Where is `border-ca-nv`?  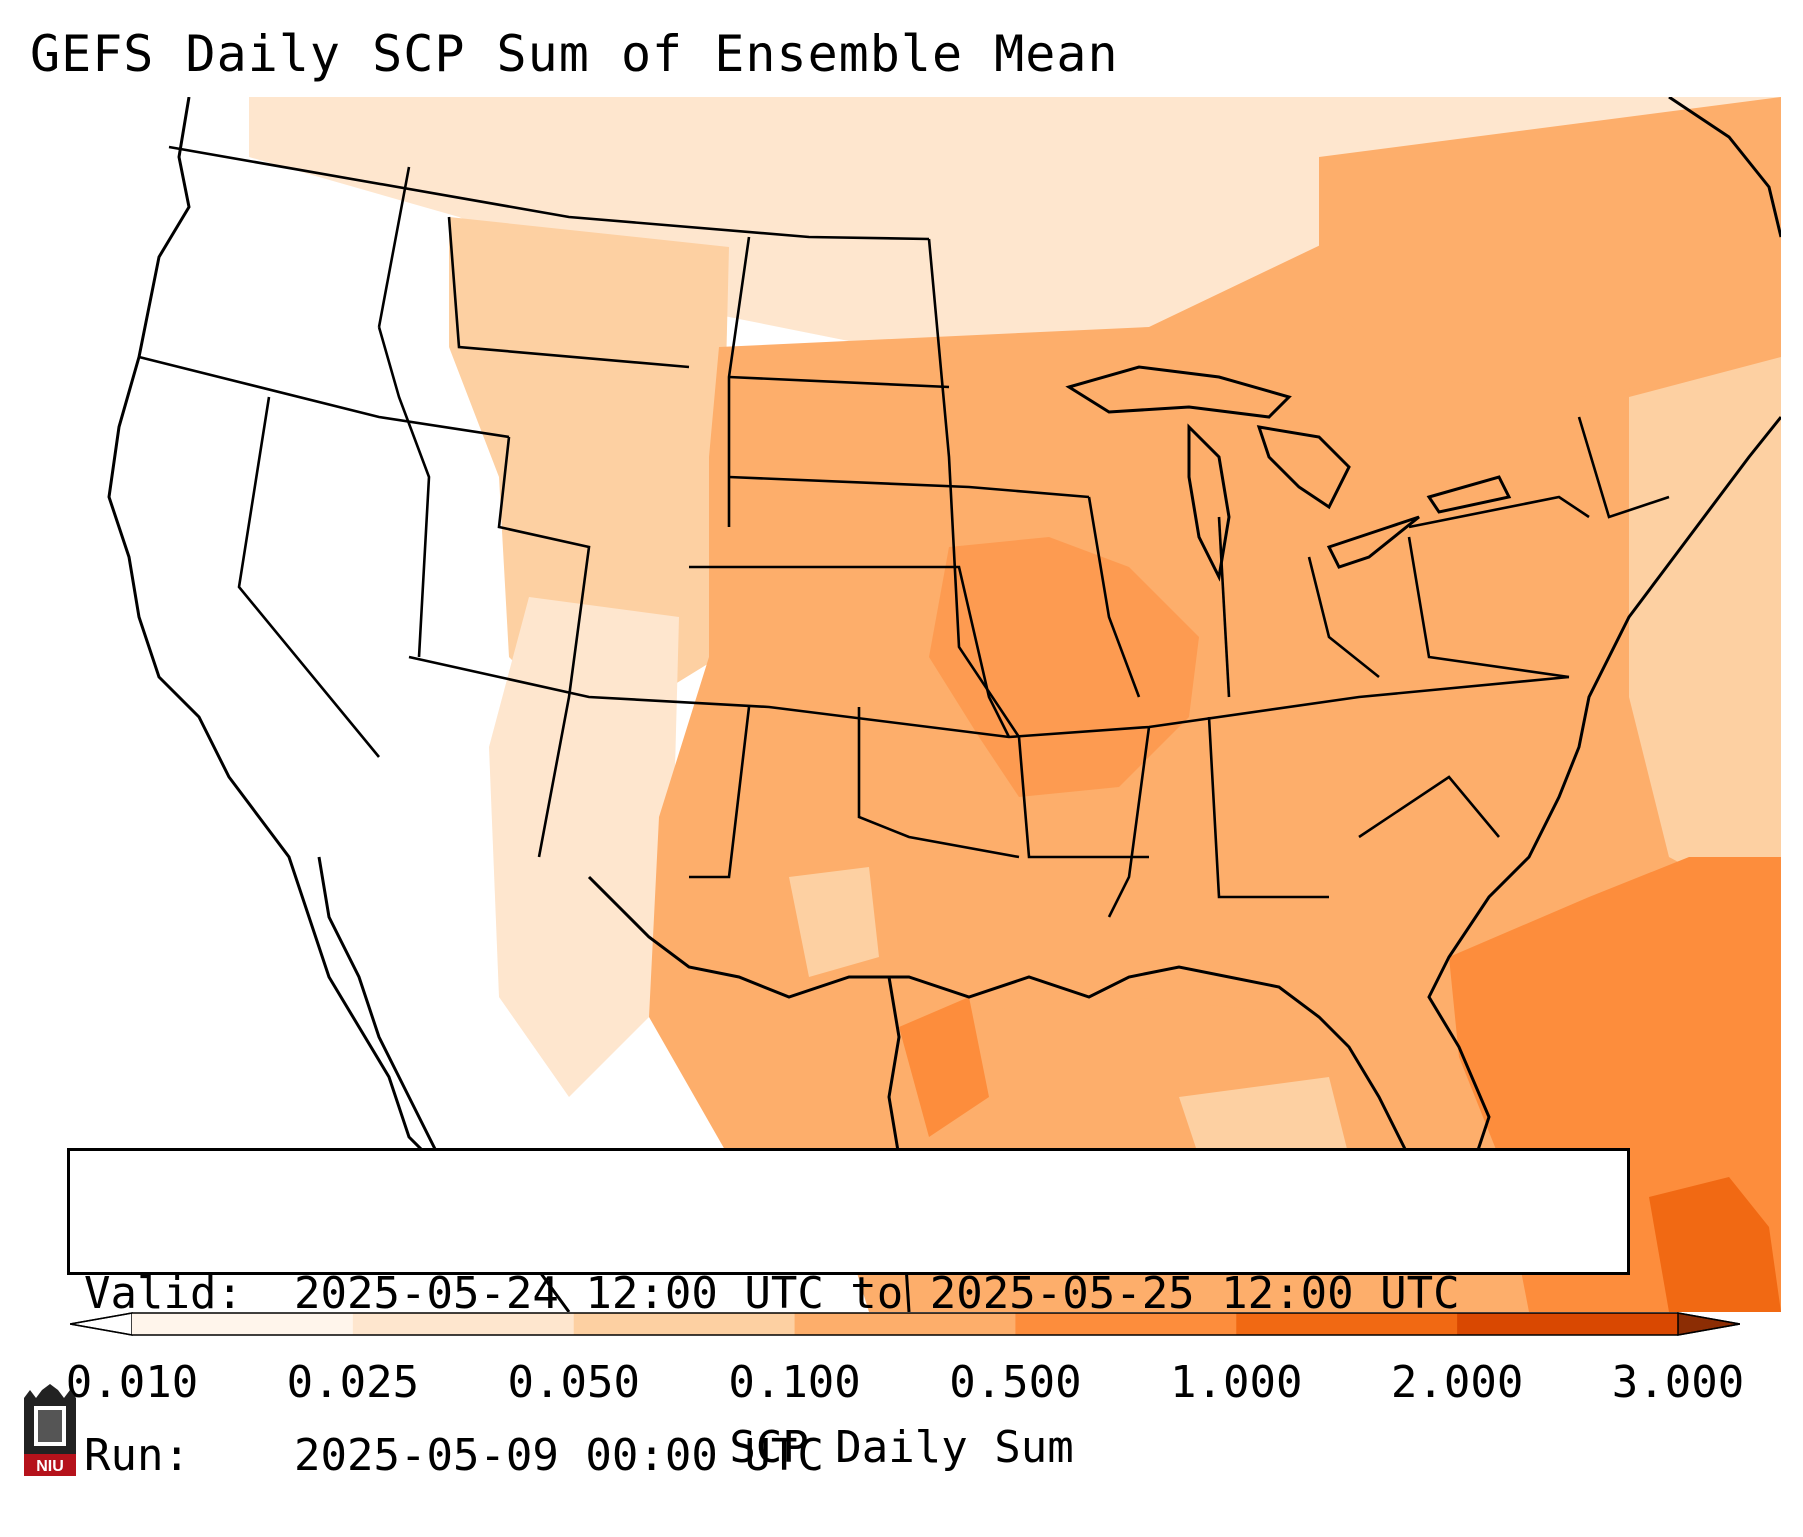
border-ca-nv is located at coordinates (309, 577).